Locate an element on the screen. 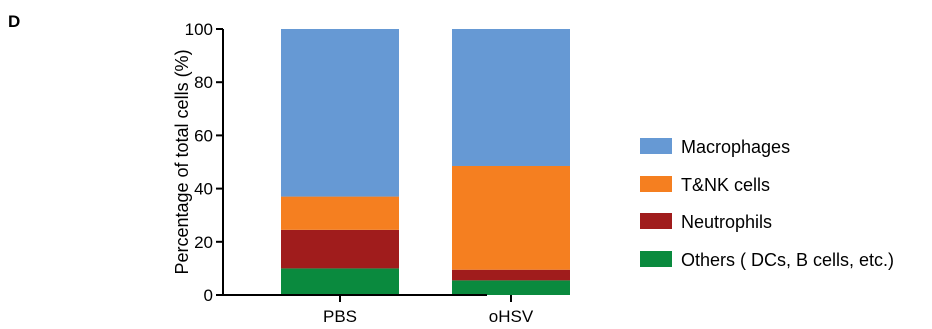  legend-label: Macrophages is located at coordinates (735, 147).